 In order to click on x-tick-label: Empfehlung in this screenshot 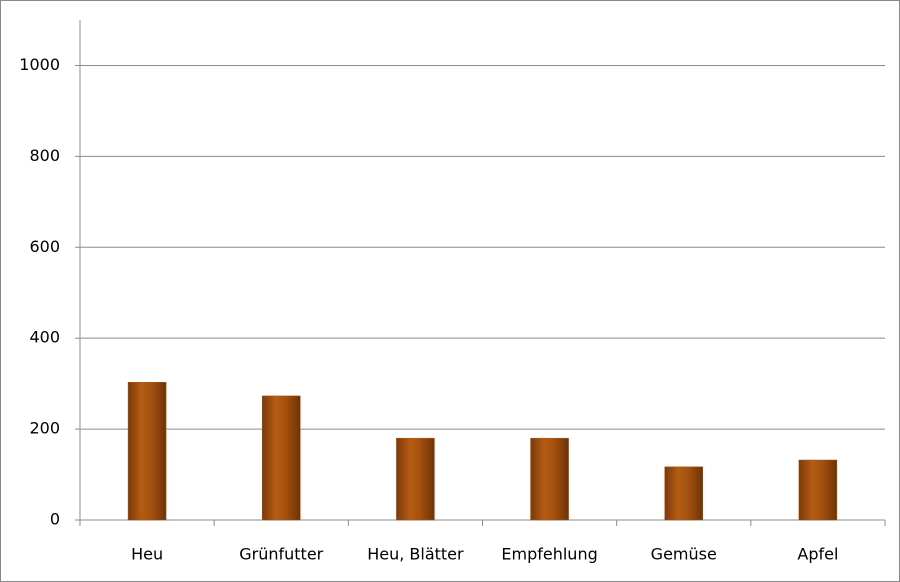, I will do `click(549, 554)`.